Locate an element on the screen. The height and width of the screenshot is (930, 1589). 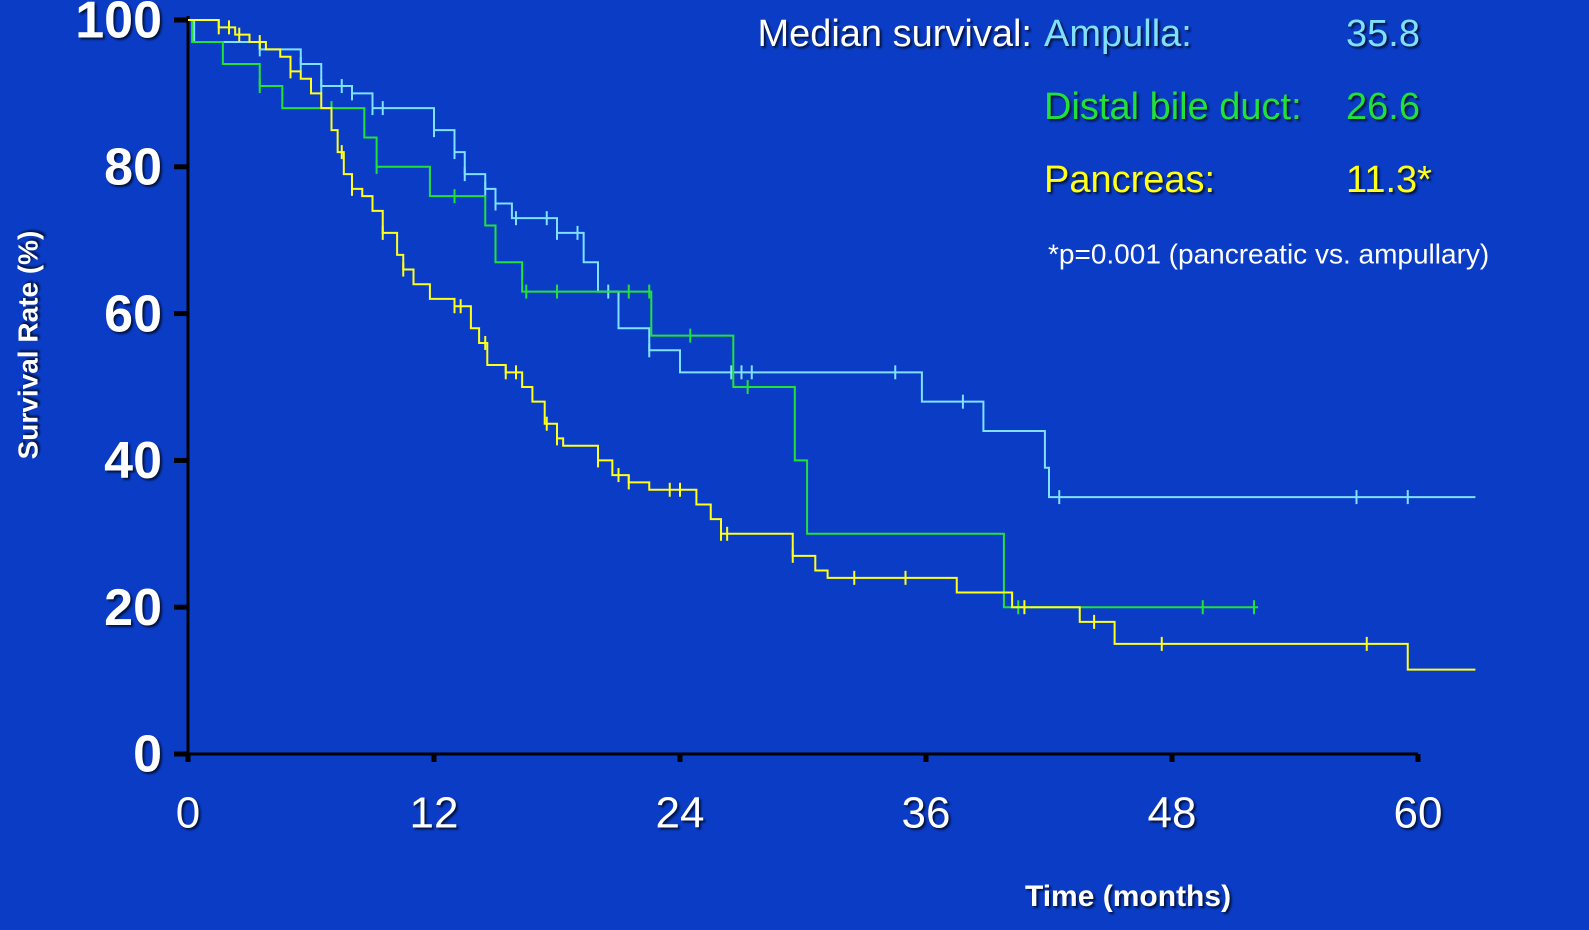
median-value: 35.8 is located at coordinates (1383, 34).